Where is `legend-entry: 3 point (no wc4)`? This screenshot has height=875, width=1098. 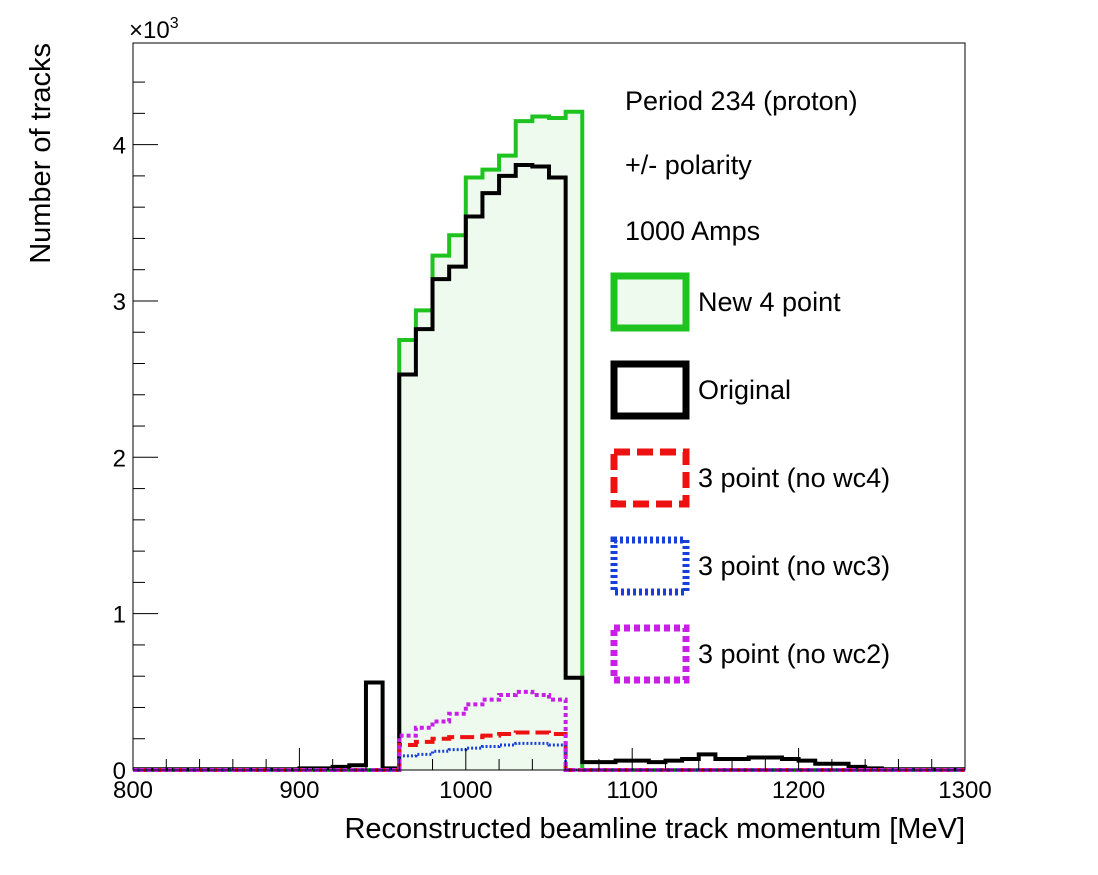
legend-entry: 3 point (no wc4) is located at coordinates (750, 478).